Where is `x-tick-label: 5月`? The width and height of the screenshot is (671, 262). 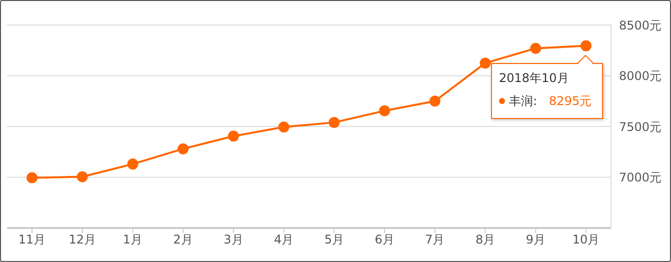 x-tick-label: 5月 is located at coordinates (334, 239).